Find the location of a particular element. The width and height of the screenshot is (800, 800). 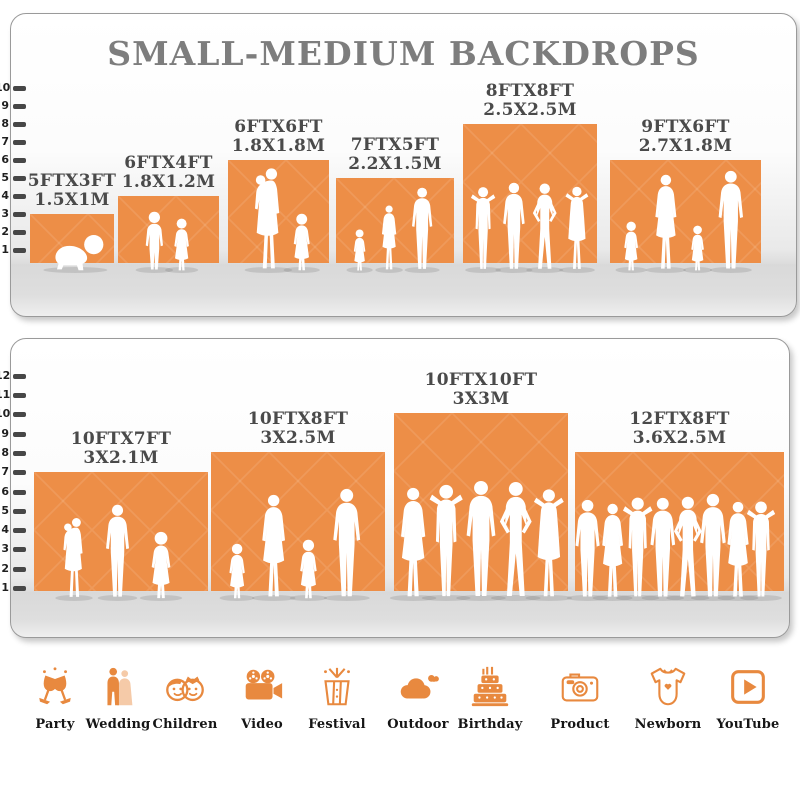

backdrop-5ftx3ft: 5FTX3FT 1.5X1M is located at coordinates (72, 222).